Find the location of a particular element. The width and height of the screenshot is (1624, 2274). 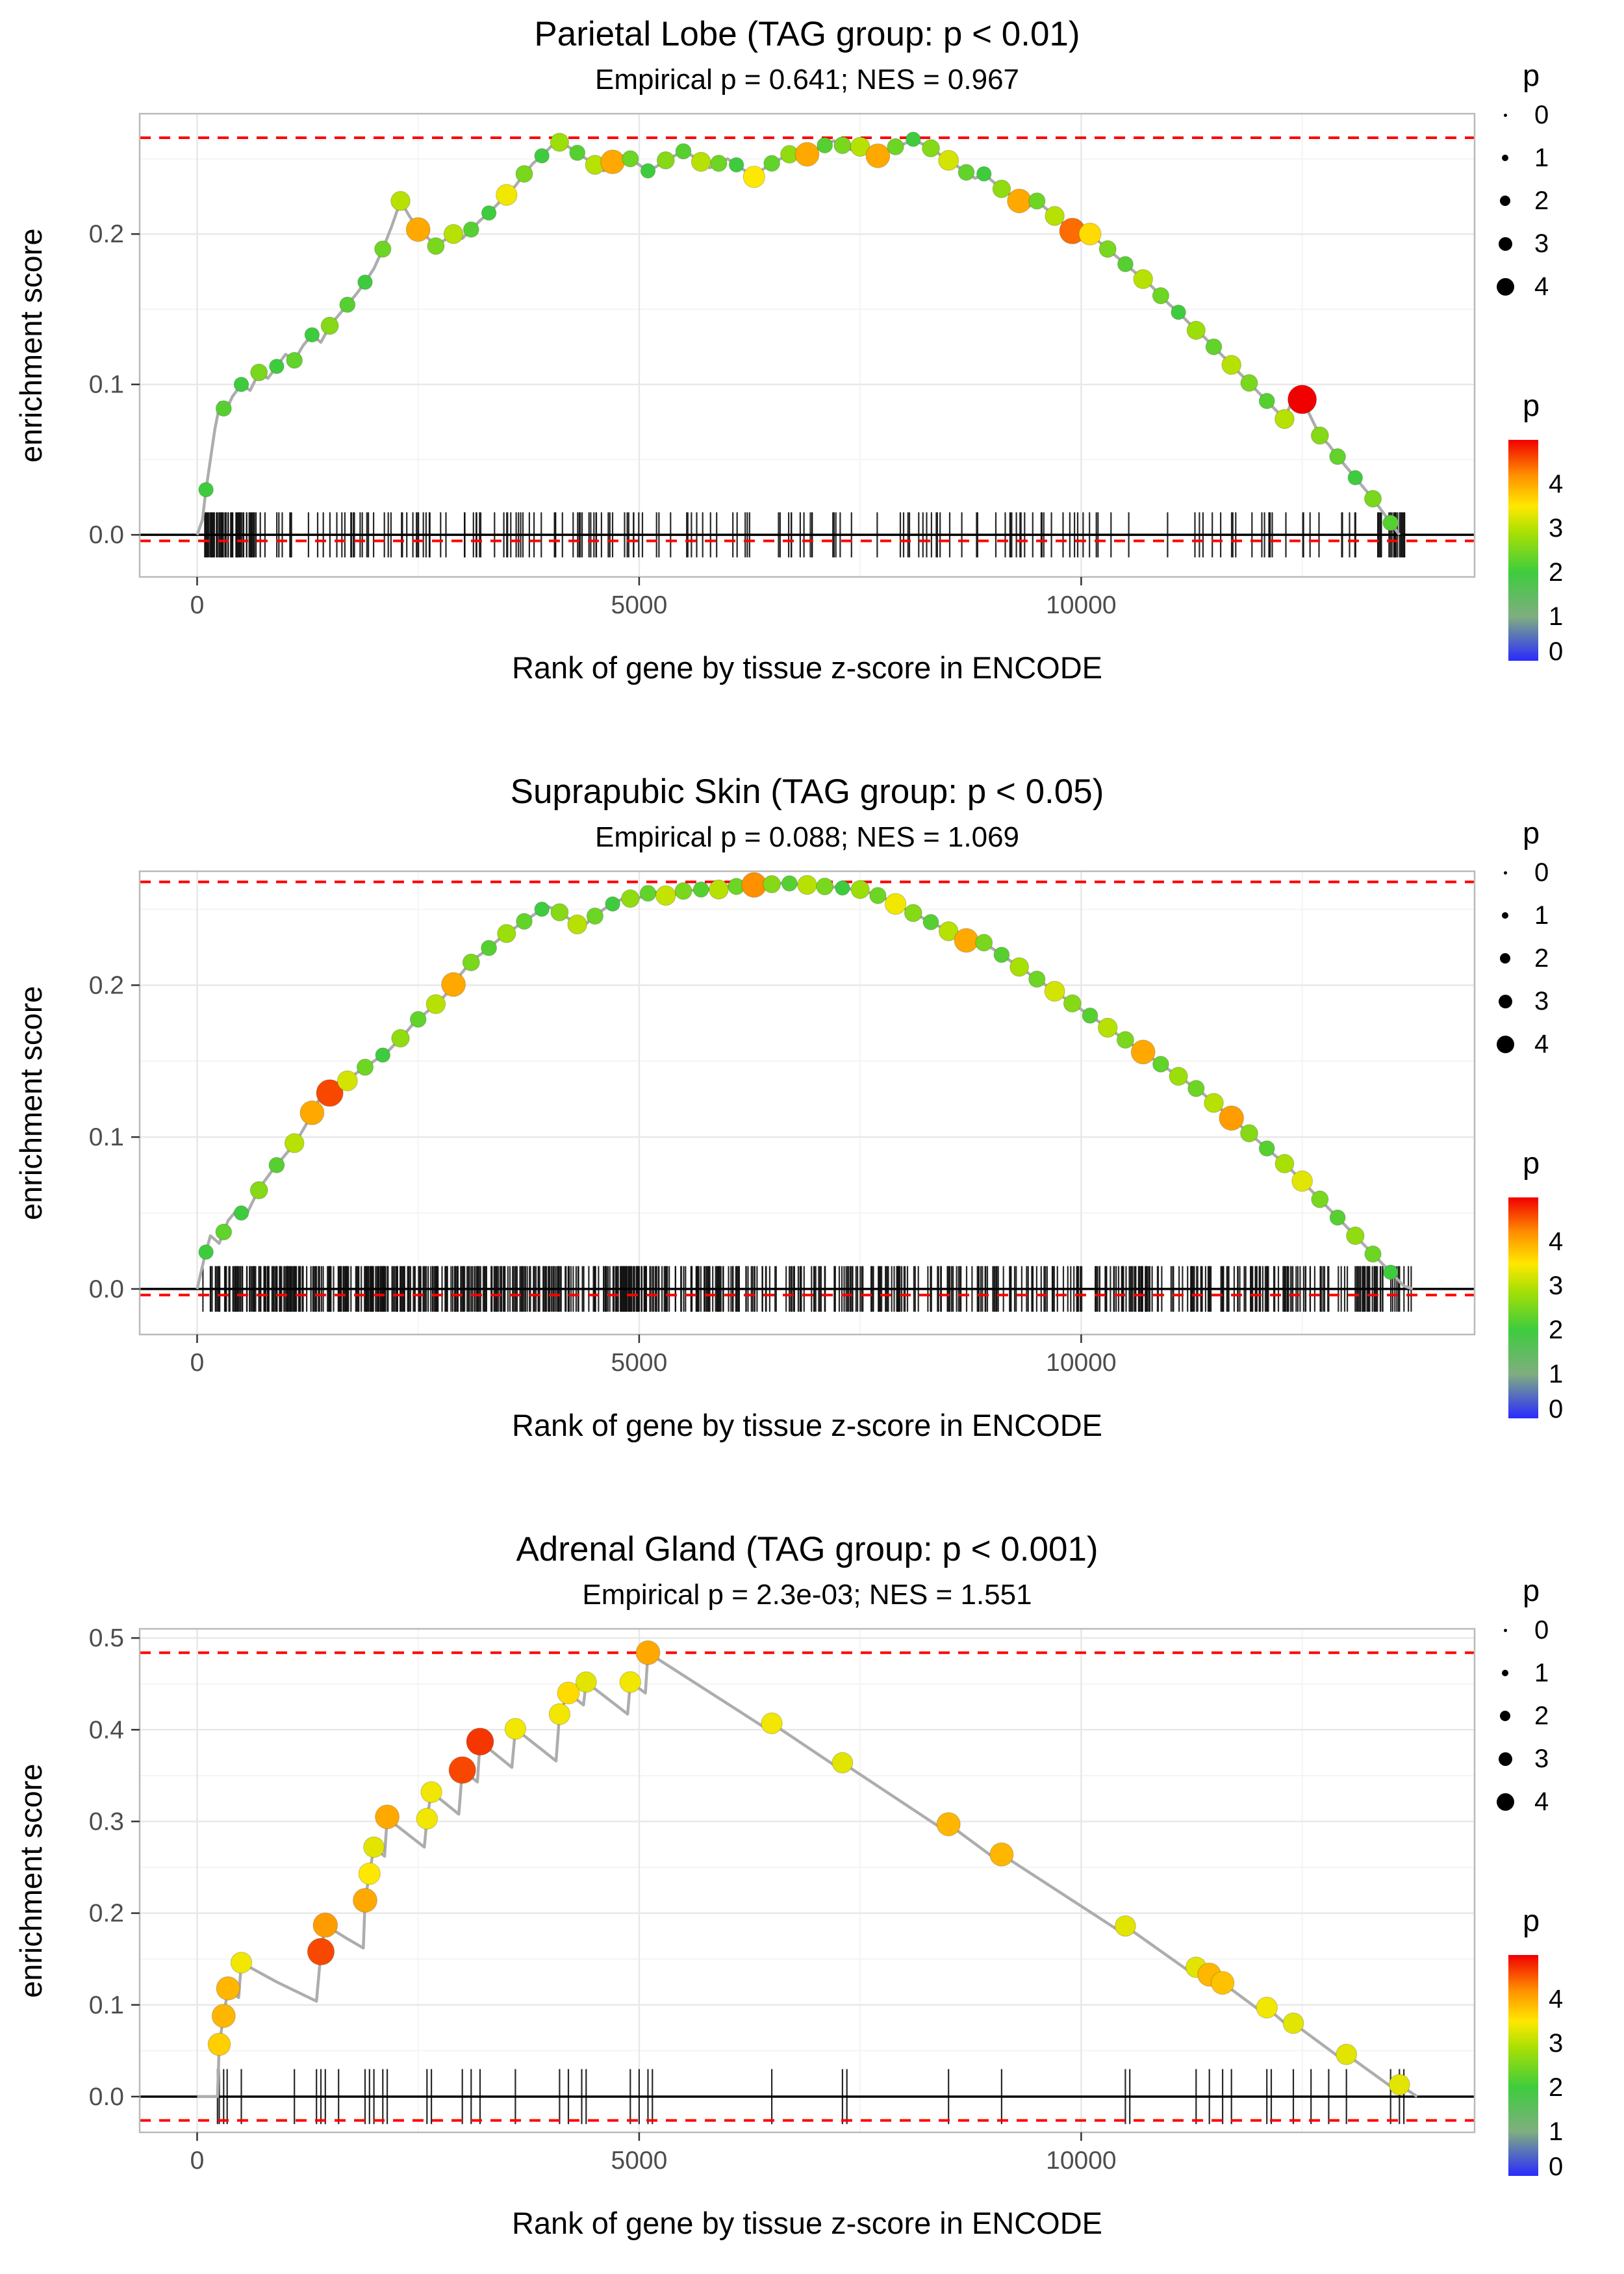

svg-text: 0 is located at coordinates (197, 2161).